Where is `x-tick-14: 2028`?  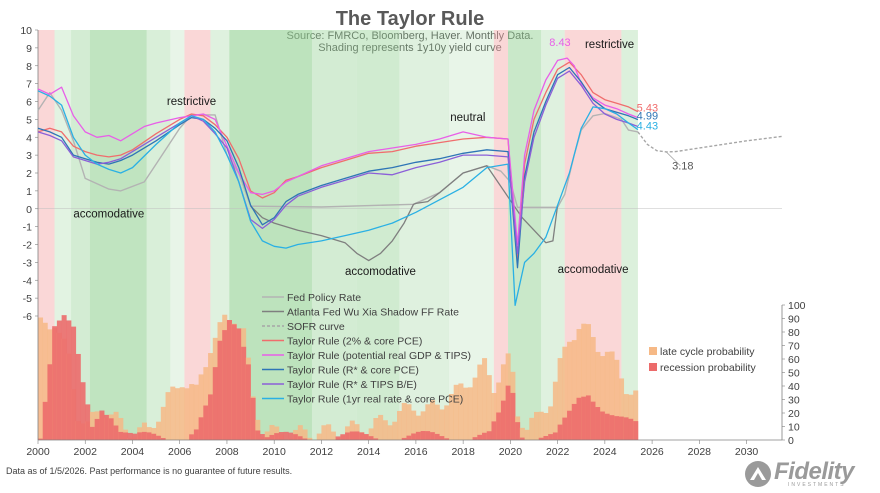 x-tick-14: 2028 is located at coordinates (700, 452).